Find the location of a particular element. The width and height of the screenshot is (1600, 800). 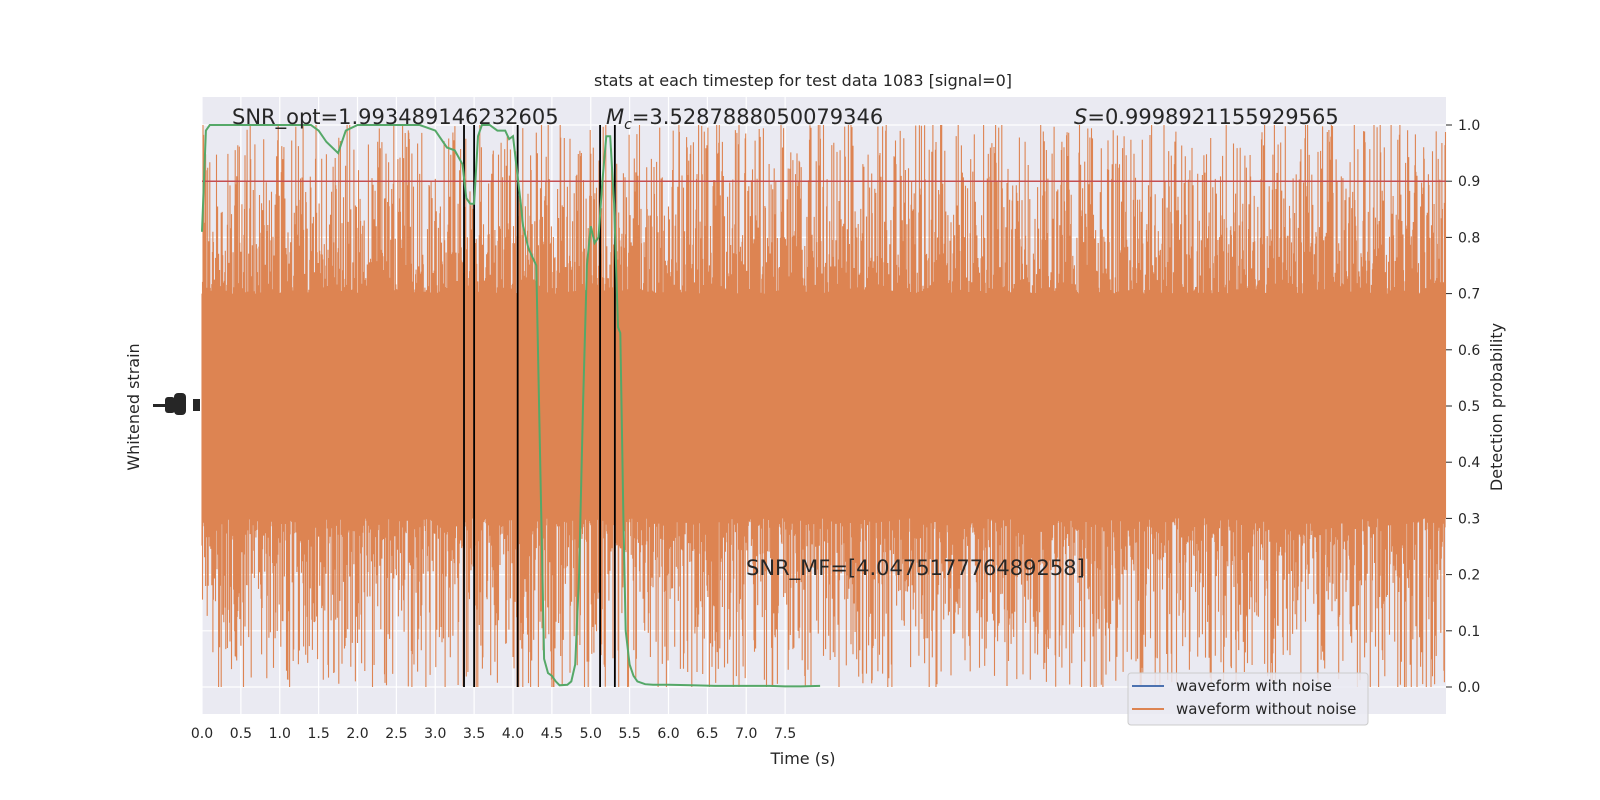

x-axis-label: Time (s) is located at coordinates (802, 758).